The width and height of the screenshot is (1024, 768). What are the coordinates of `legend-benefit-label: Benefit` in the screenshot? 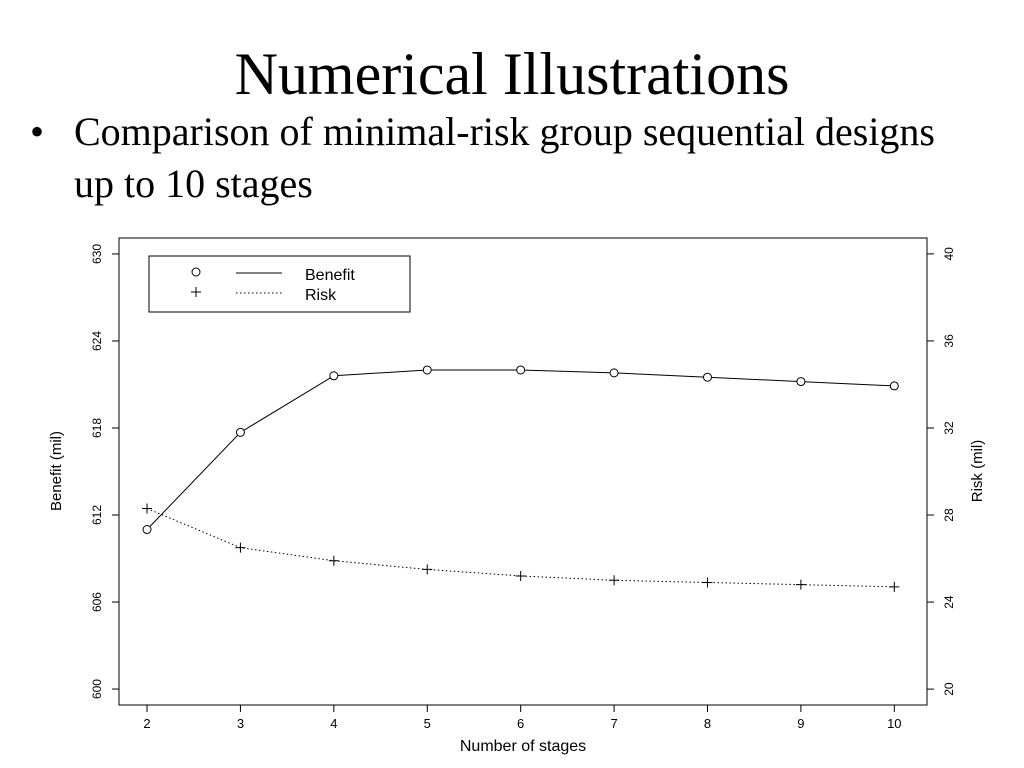 It's located at (330, 275).